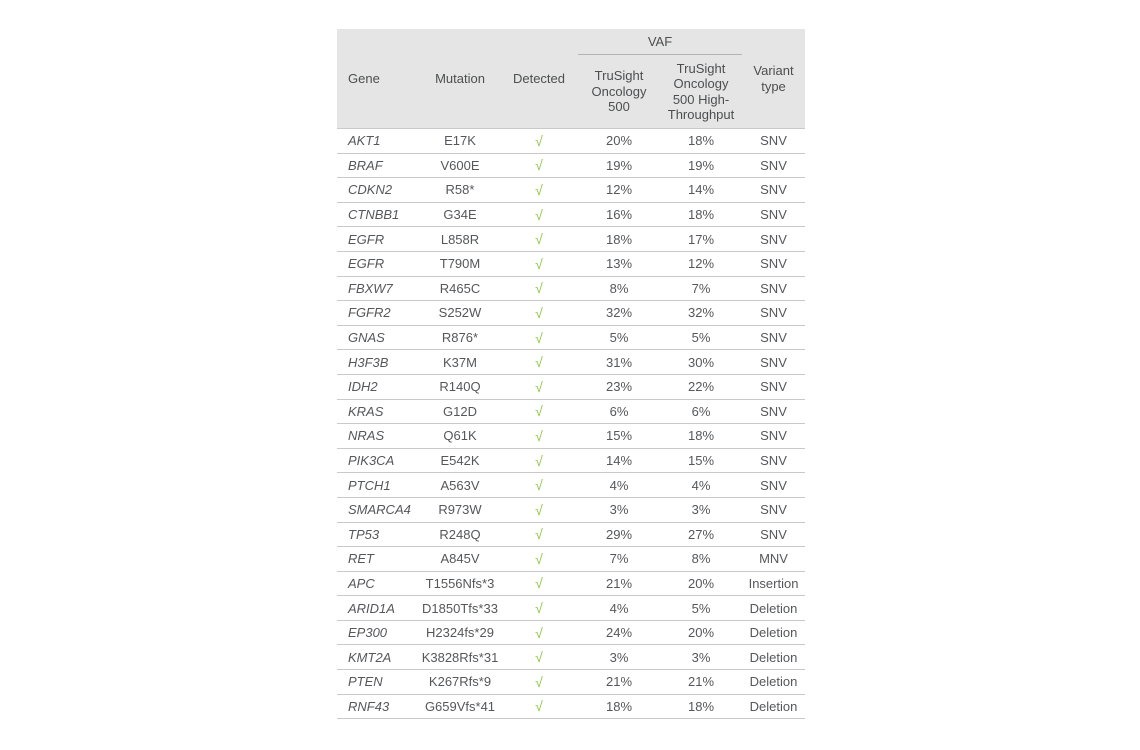 The image size is (1140, 750). I want to click on gene-cell: APC, so click(378, 583).